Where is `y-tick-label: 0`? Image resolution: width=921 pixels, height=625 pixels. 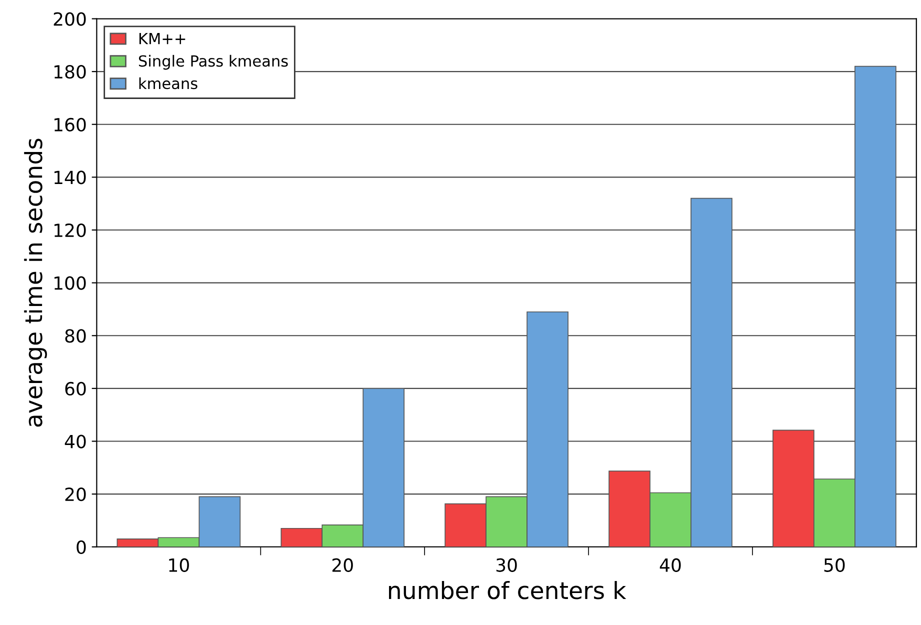 y-tick-label: 0 is located at coordinates (81, 547).